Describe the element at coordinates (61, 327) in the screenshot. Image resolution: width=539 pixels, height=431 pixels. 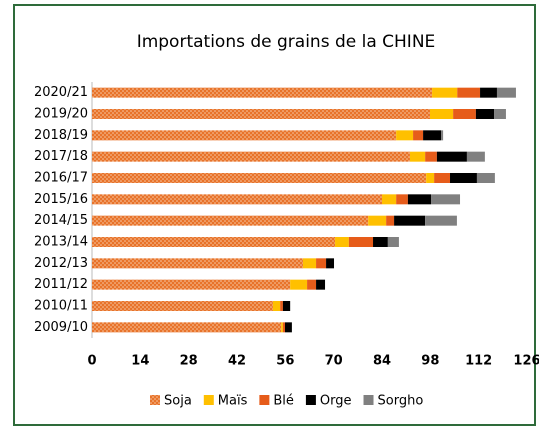
I see `y-tick-label: 2009/10` at that location.